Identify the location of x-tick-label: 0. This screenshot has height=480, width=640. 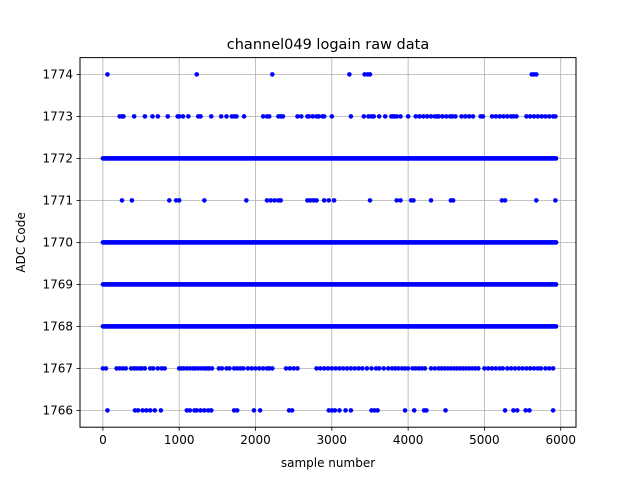
(103, 440).